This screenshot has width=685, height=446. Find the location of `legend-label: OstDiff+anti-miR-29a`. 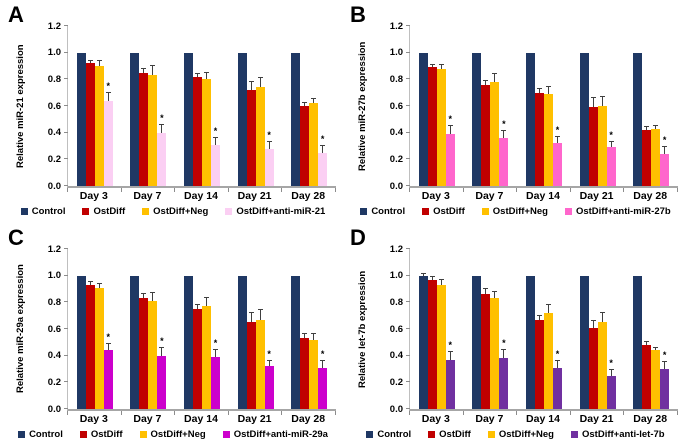

legend-label: OstDiff+anti-miR-29a is located at coordinates (280, 434).